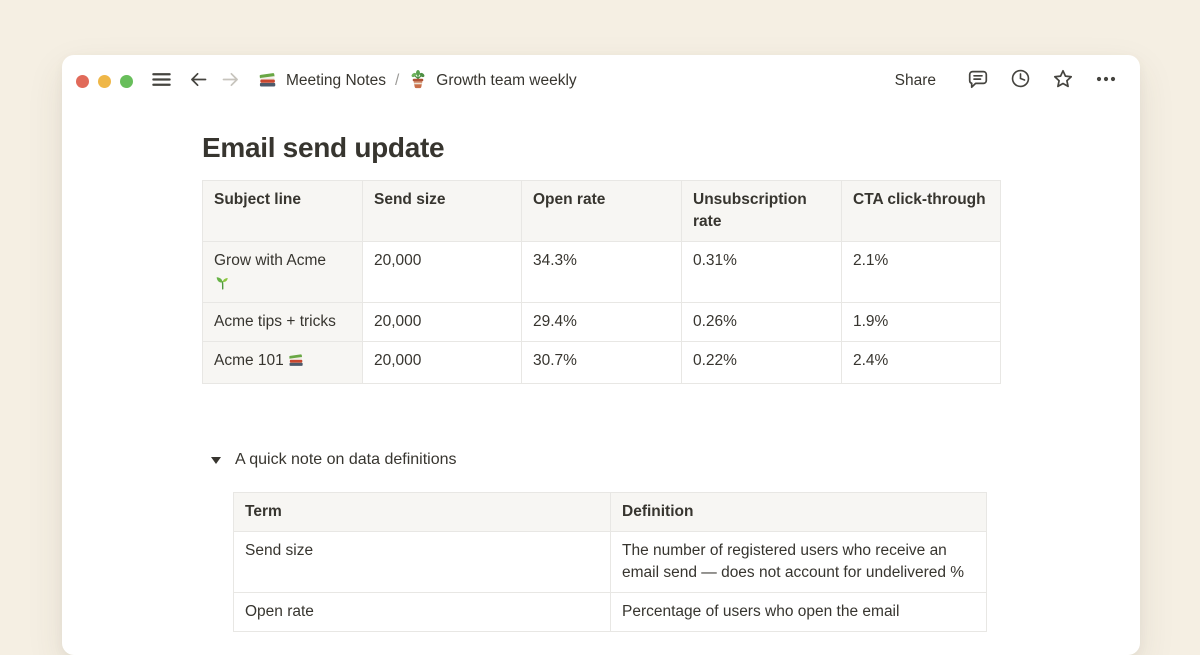  Describe the element at coordinates (336, 80) in the screenshot. I see `breadcrumb-label: Meeting Notes` at that location.